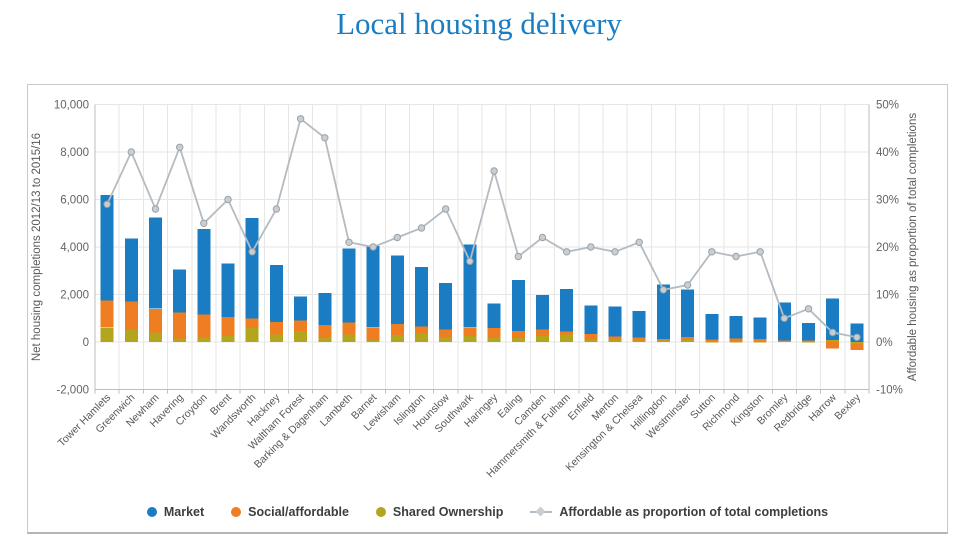 The height and width of the screenshot is (550, 958). What do you see at coordinates (71, 106) in the screenshot?
I see `svg-text: 10,000` at bounding box center [71, 106].